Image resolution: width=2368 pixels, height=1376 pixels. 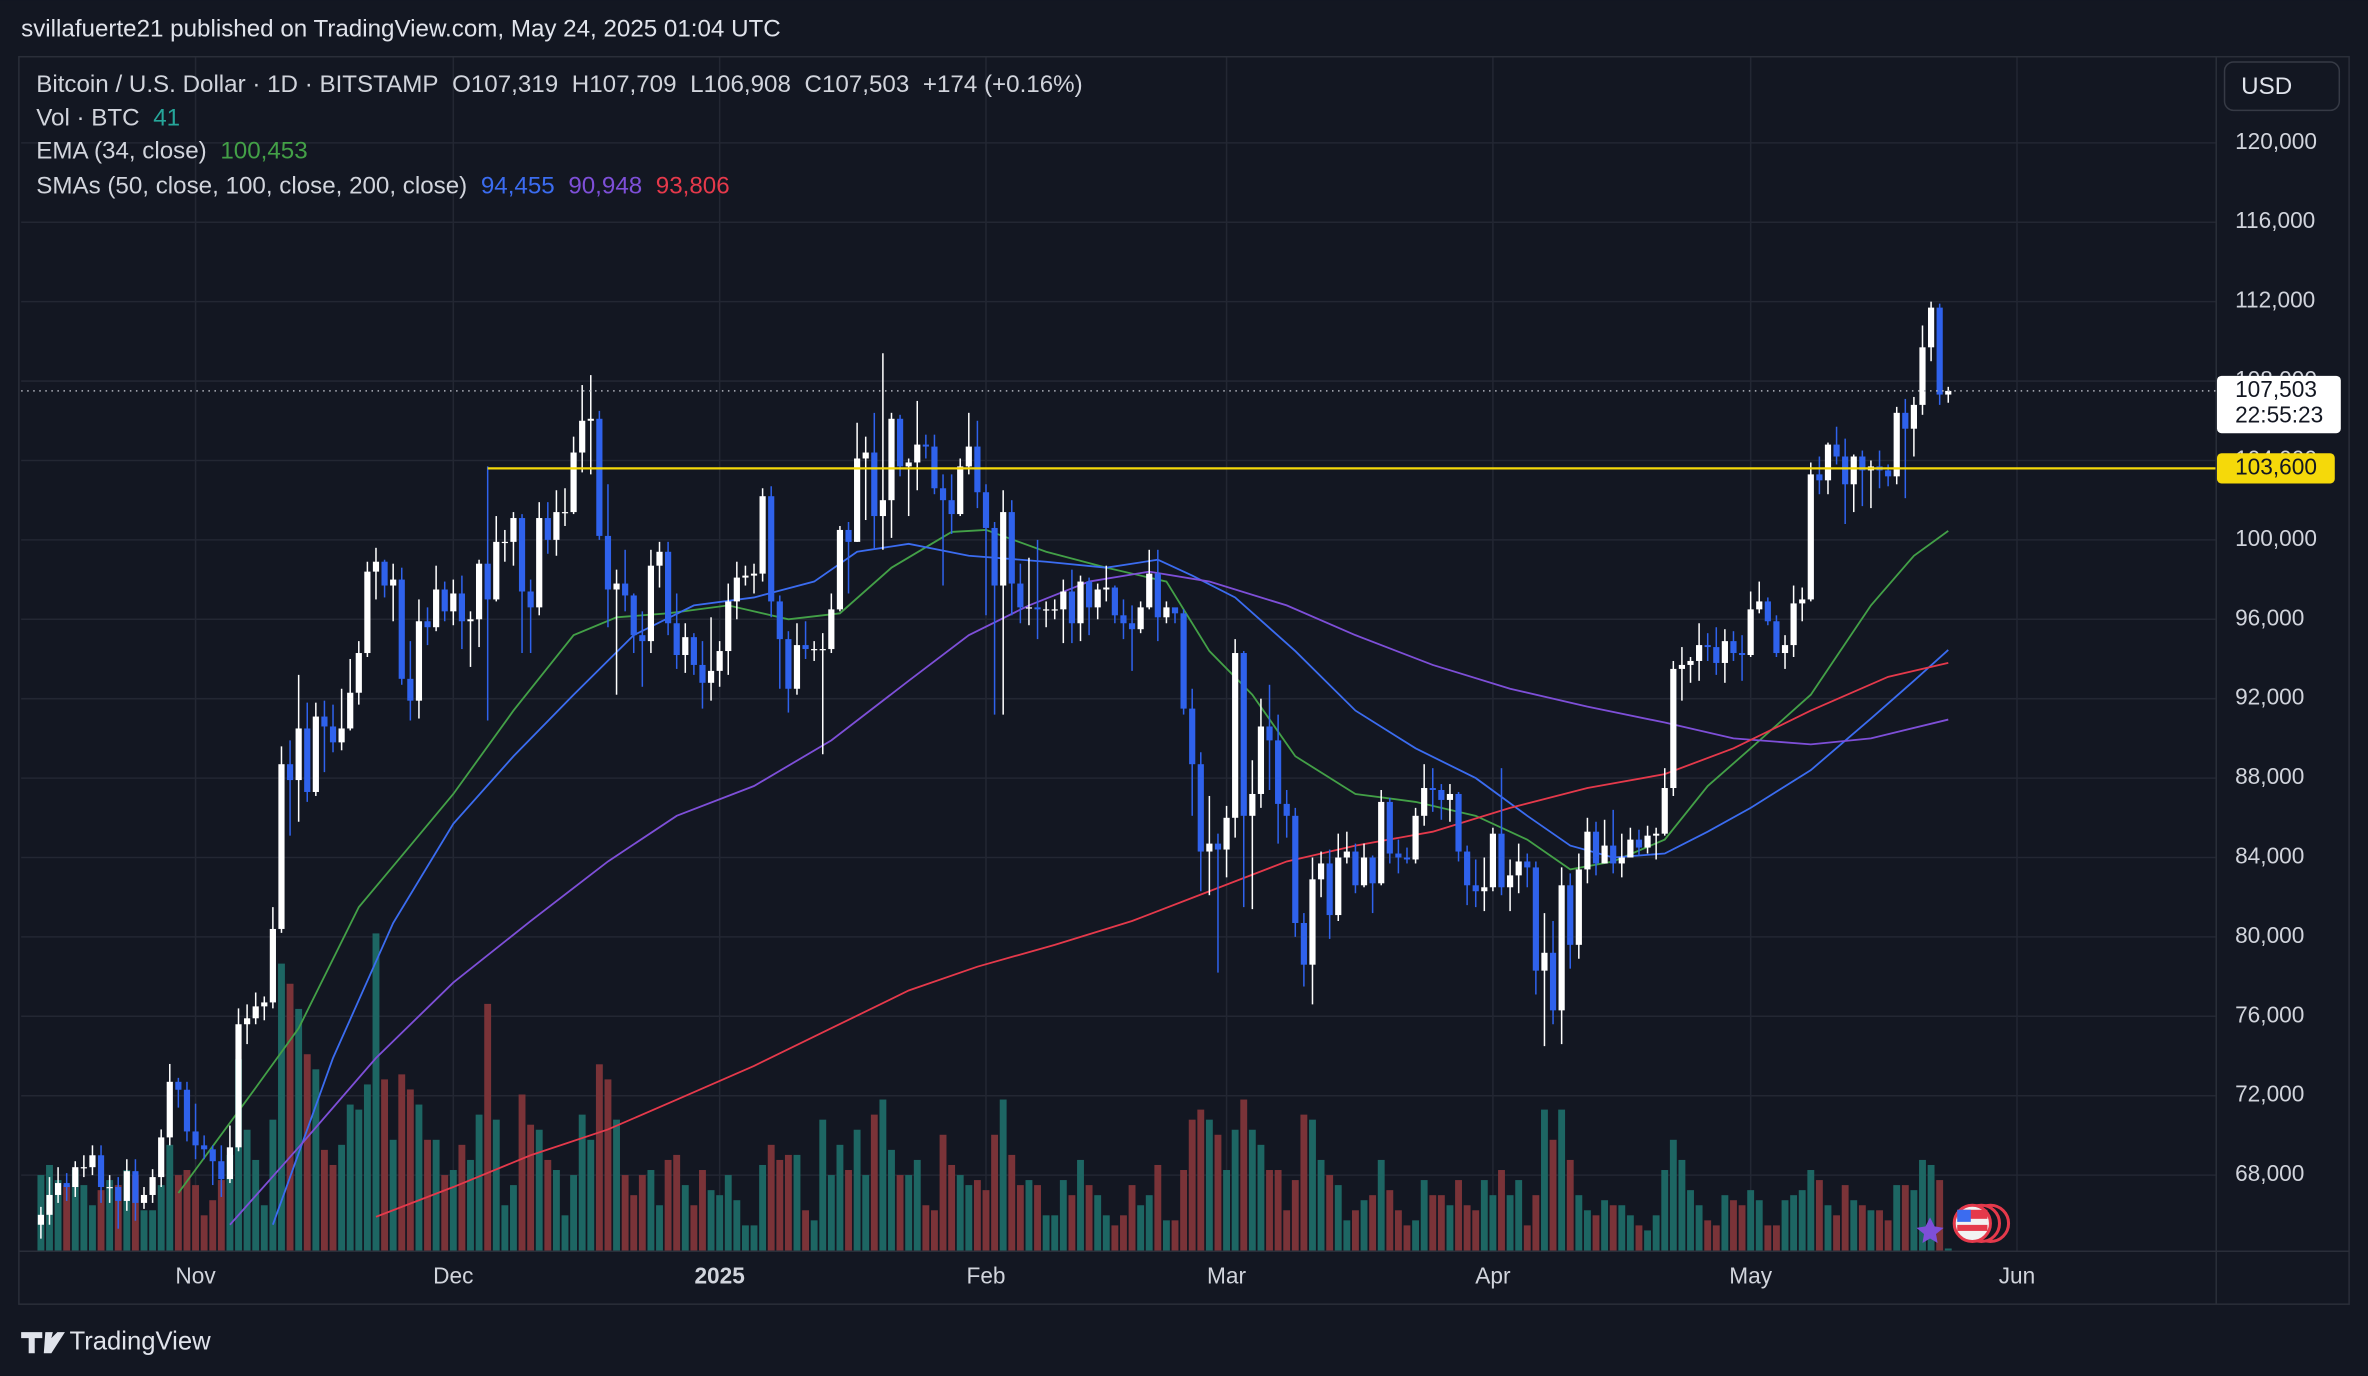 What do you see at coordinates (580, 85) in the screenshot?
I see `ohlc-key: H` at bounding box center [580, 85].